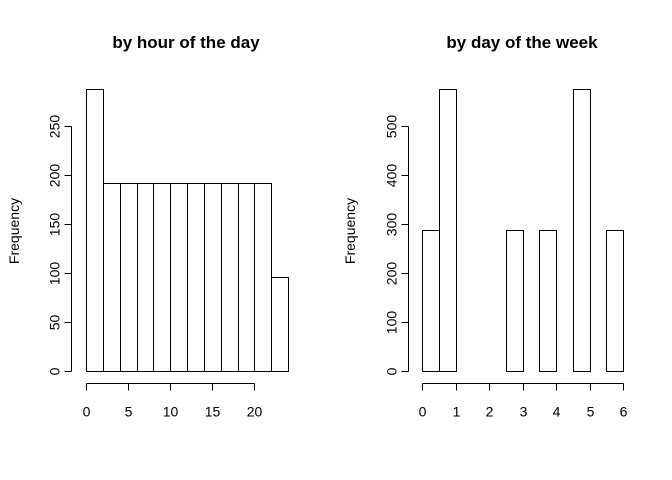 The image size is (672, 480). What do you see at coordinates (55, 323) in the screenshot?
I see `y-tick-label: 50` at bounding box center [55, 323].